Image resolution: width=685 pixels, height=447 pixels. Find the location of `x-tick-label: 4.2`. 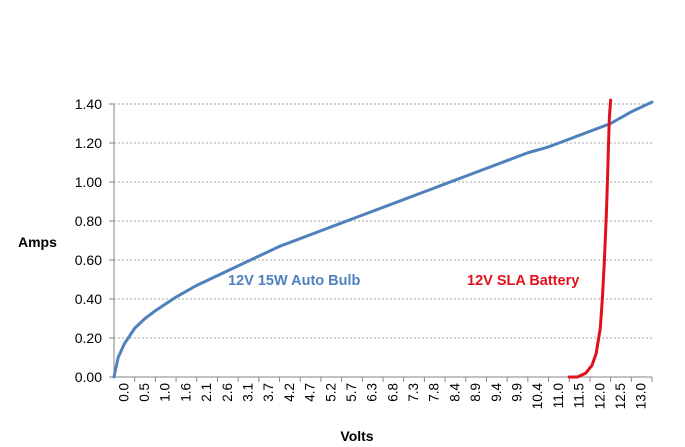

x-tick-label: 4.2 is located at coordinates (289, 392).